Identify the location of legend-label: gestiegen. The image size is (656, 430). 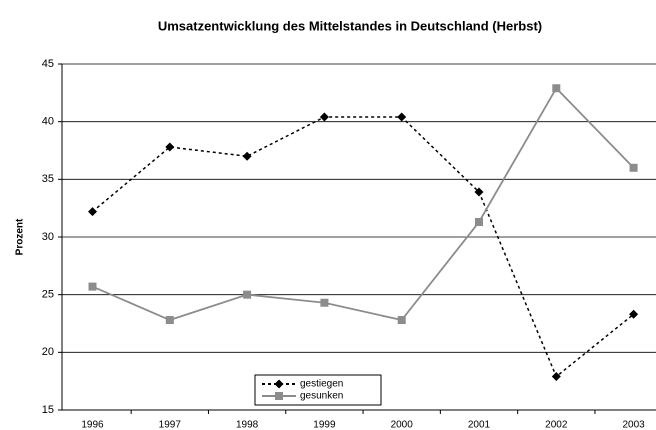
(321, 384).